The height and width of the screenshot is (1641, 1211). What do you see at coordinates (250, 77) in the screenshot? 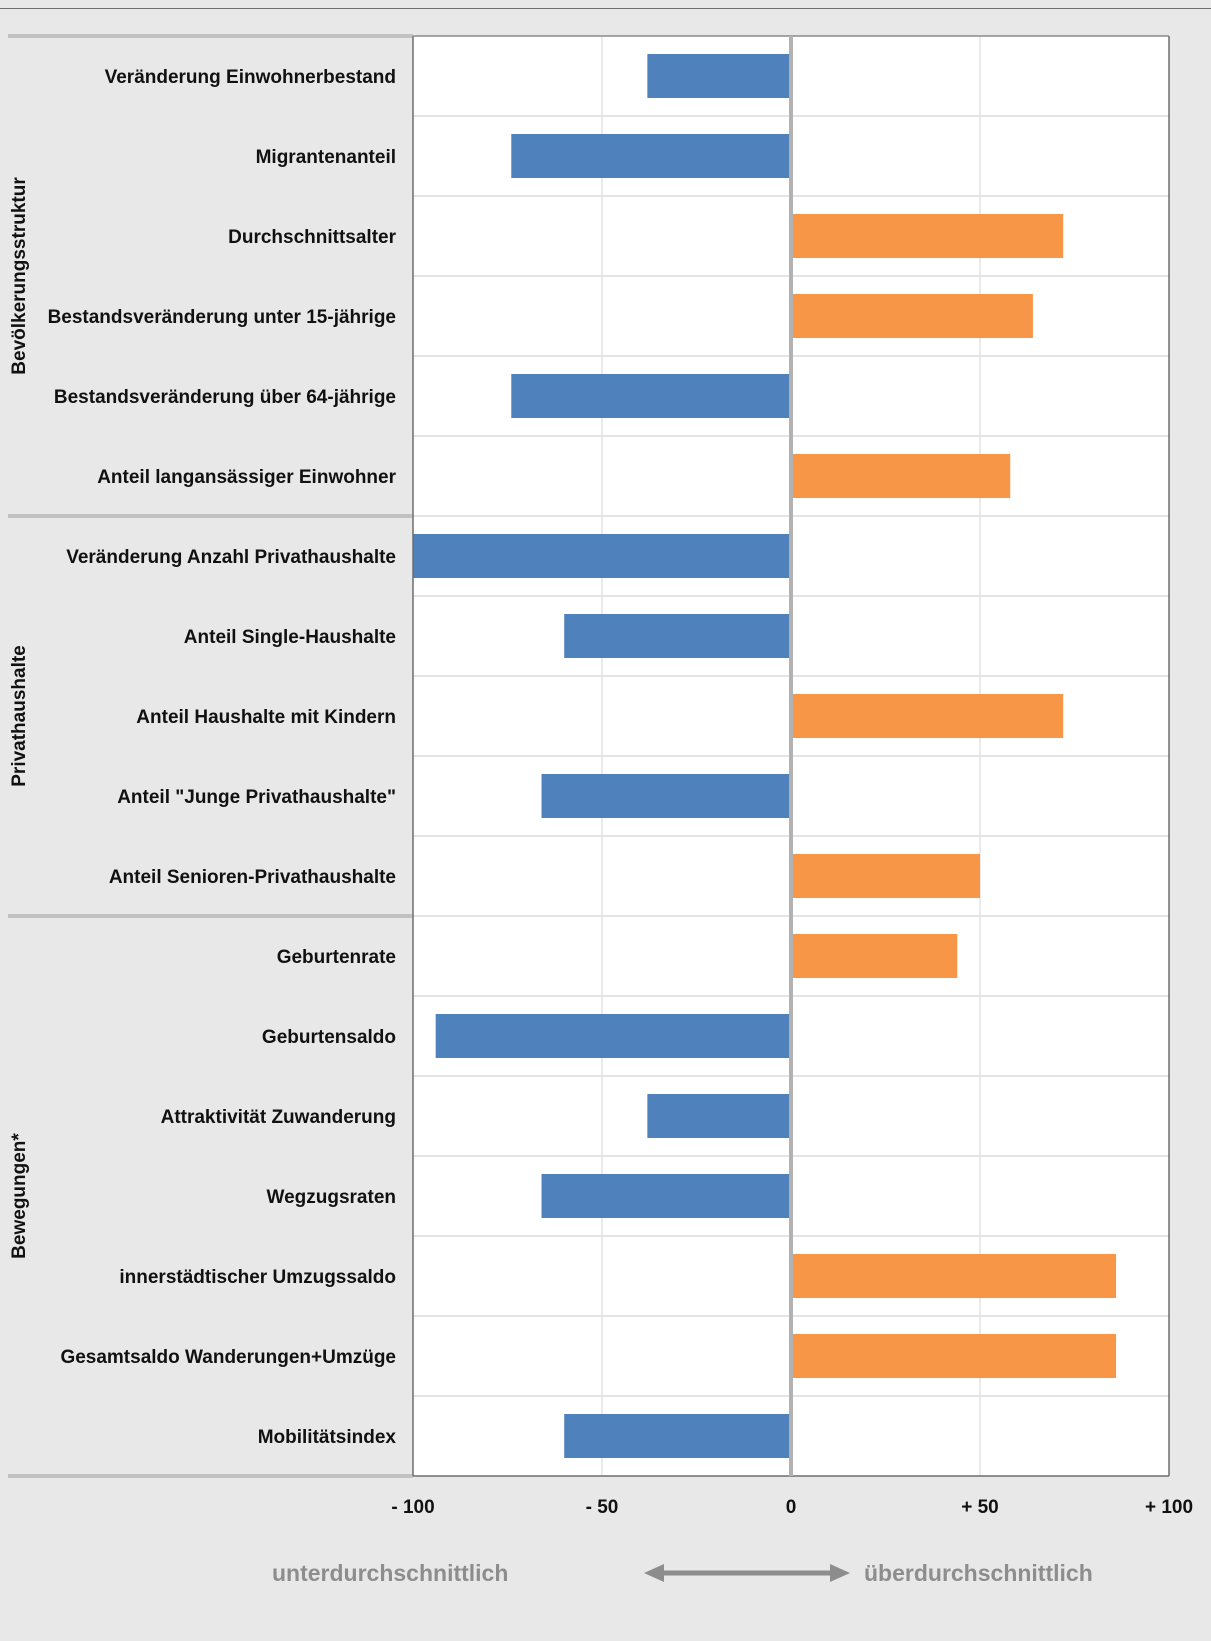
I see `category-label: Veränderung Einwohnerbestand` at bounding box center [250, 77].